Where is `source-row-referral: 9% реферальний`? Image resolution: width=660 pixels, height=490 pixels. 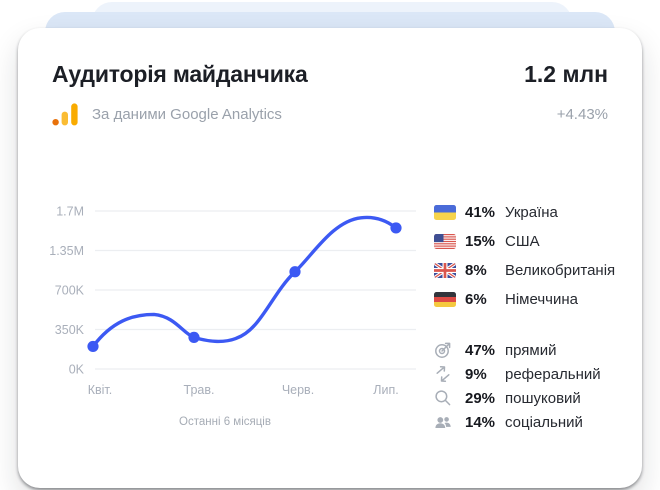
source-row-referral: 9% реферальний is located at coordinates (517, 374).